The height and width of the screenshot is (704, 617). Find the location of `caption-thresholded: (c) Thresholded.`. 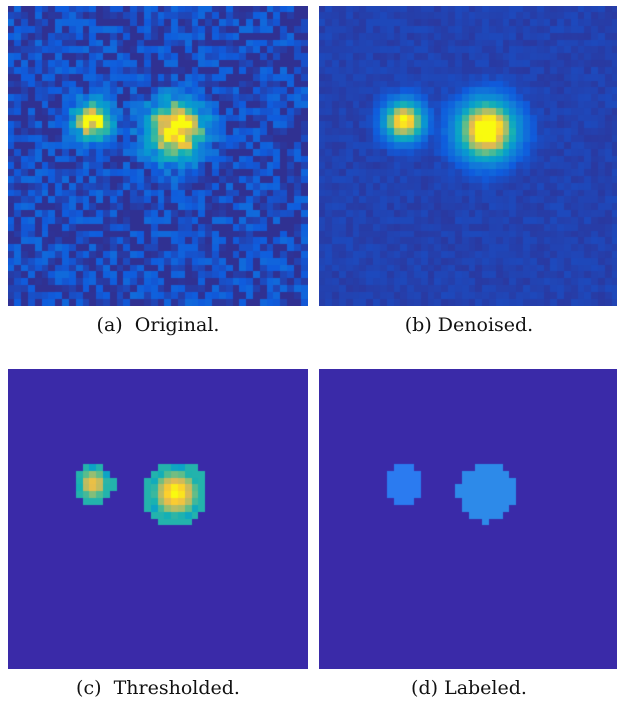

caption-thresholded: (c) Thresholded. is located at coordinates (158, 688).